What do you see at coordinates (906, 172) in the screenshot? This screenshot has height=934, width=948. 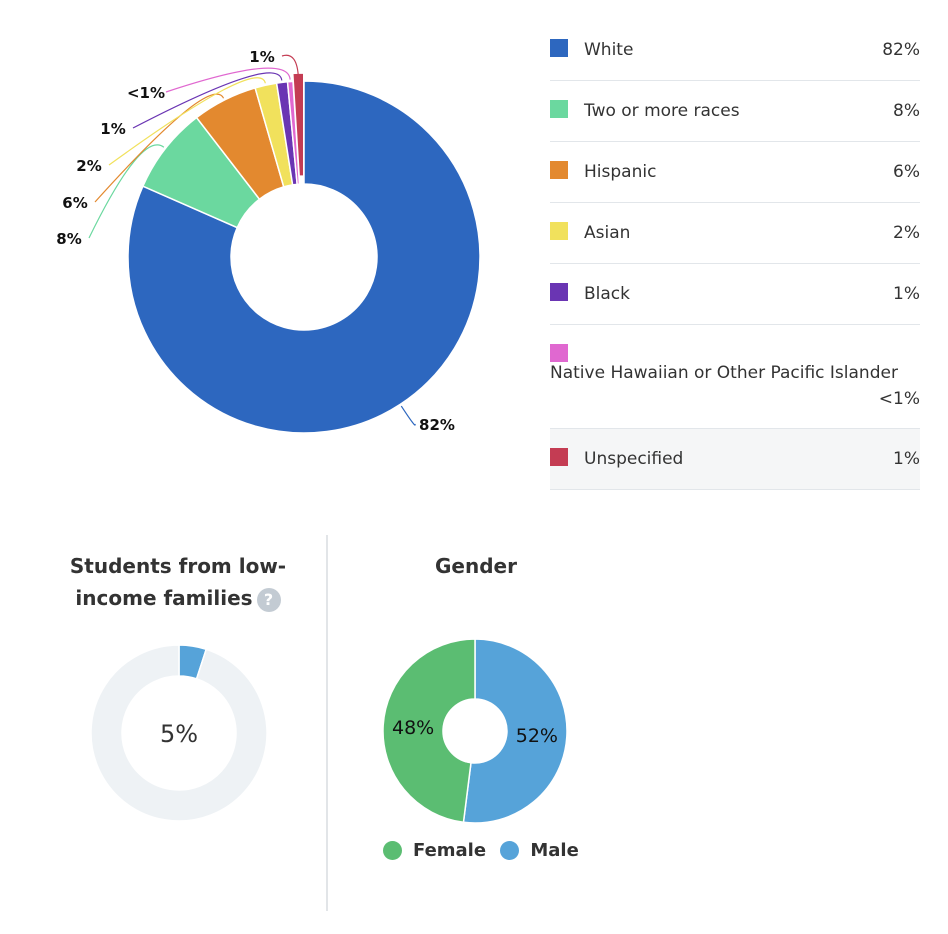 I see `legend-value: 6%` at bounding box center [906, 172].